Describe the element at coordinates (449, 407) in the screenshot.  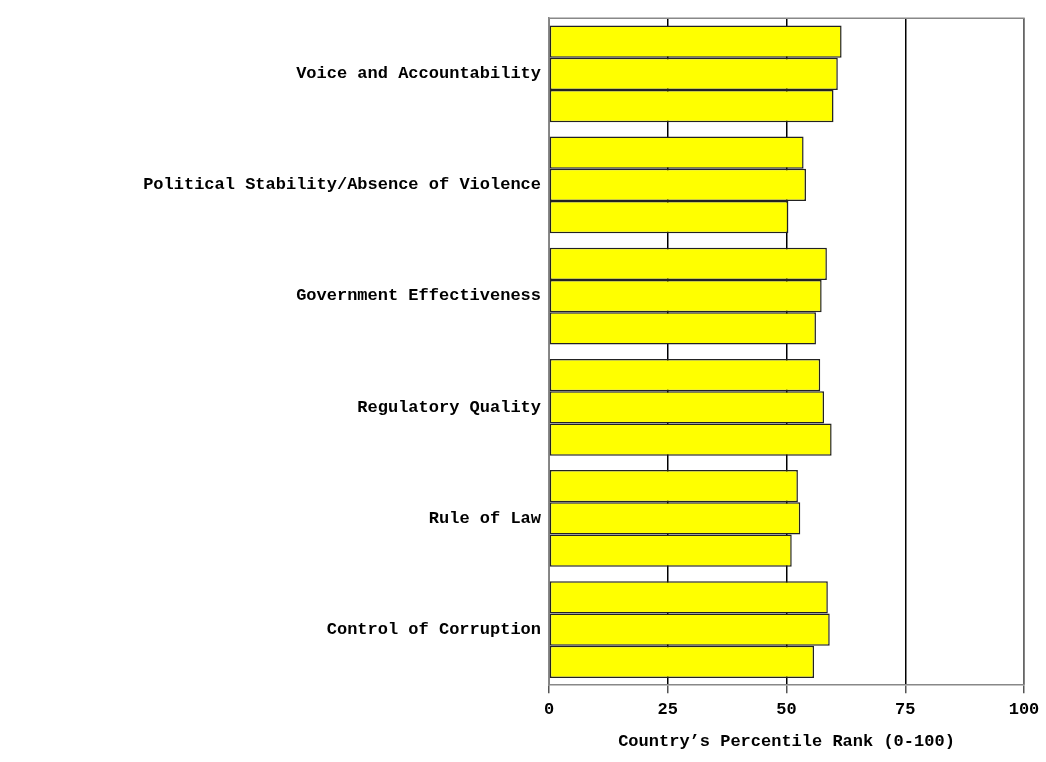
I see `y-tick-label: Regulatory Quality` at that location.